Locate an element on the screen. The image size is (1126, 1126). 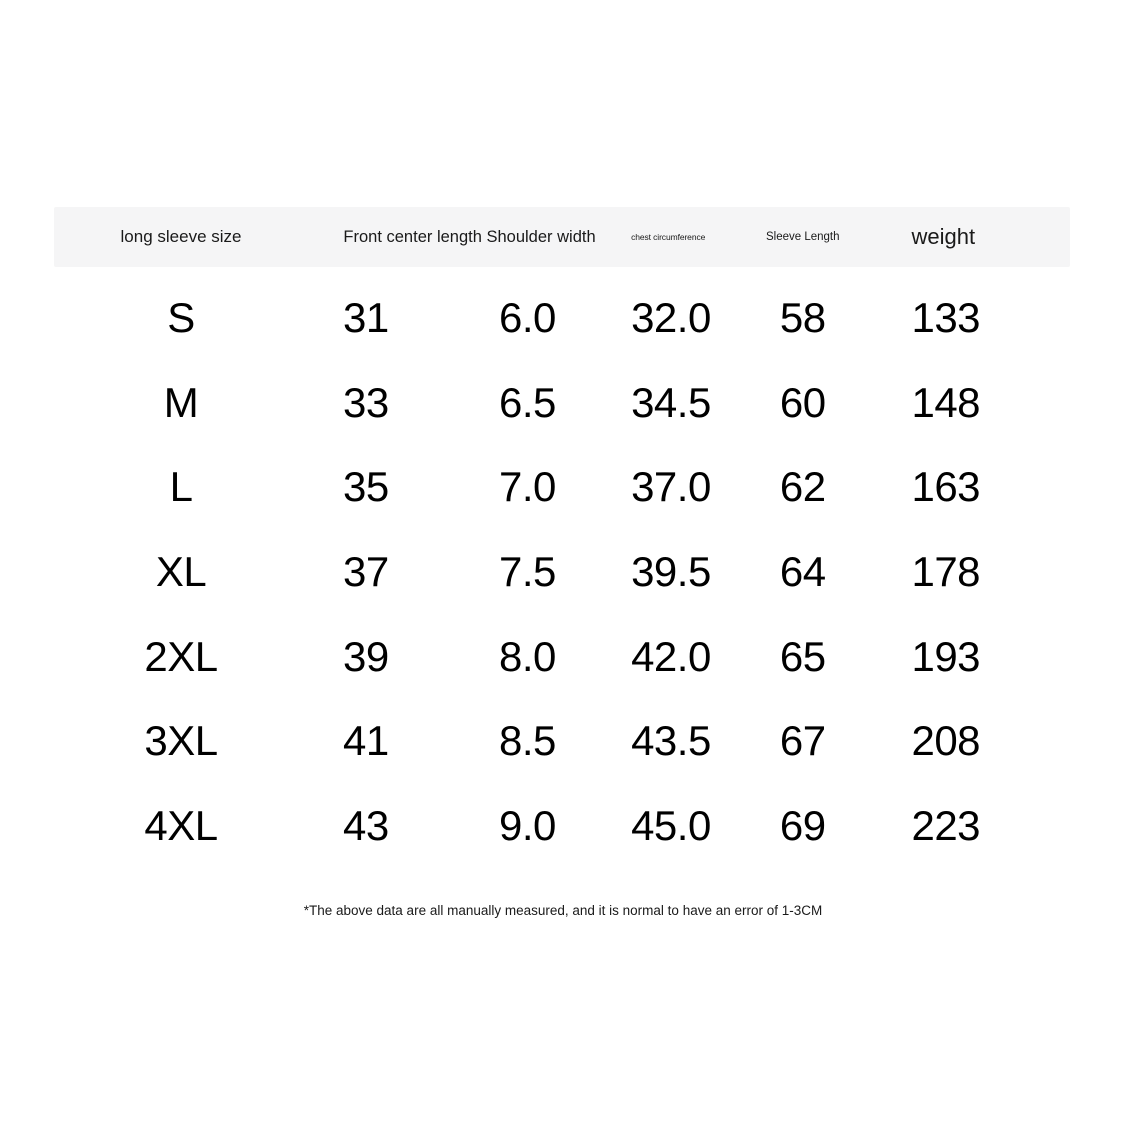
shoulder-width-cell: 6.5 is located at coordinates (527, 402).